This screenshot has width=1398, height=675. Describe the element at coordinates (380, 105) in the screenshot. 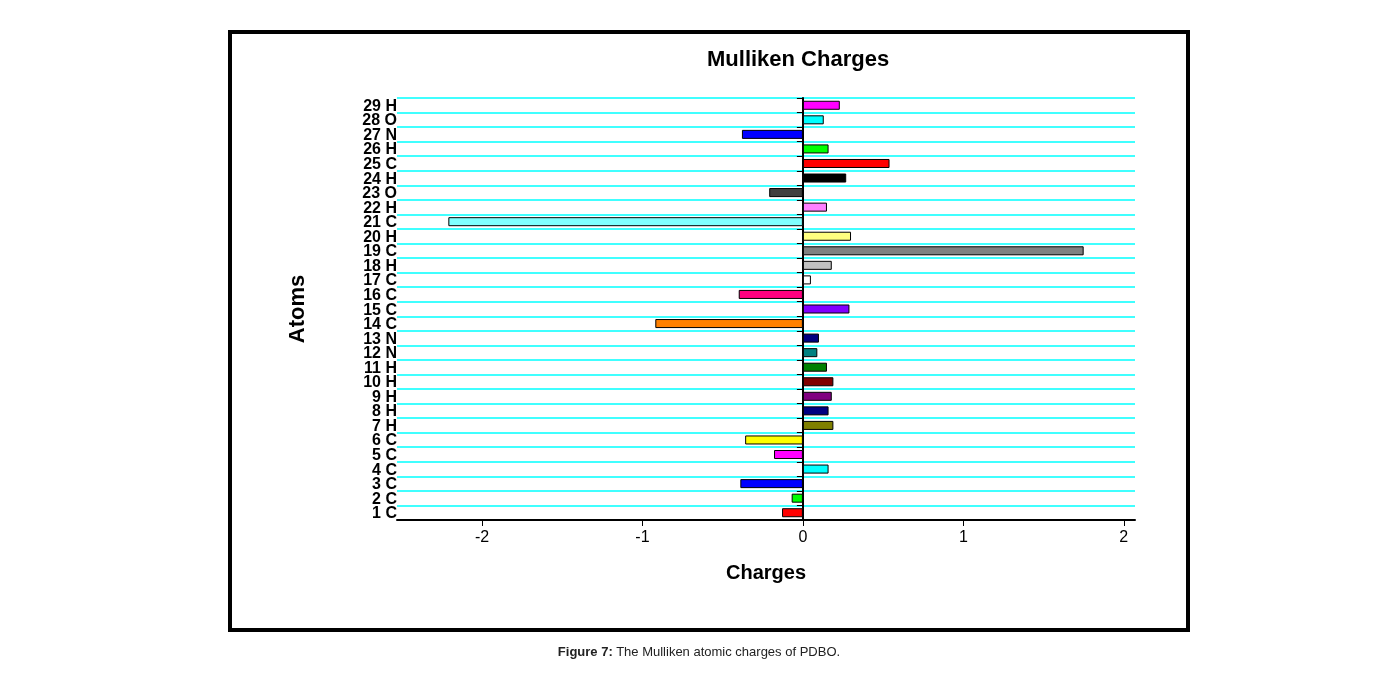

I see `y-tick-label: 29 H` at that location.